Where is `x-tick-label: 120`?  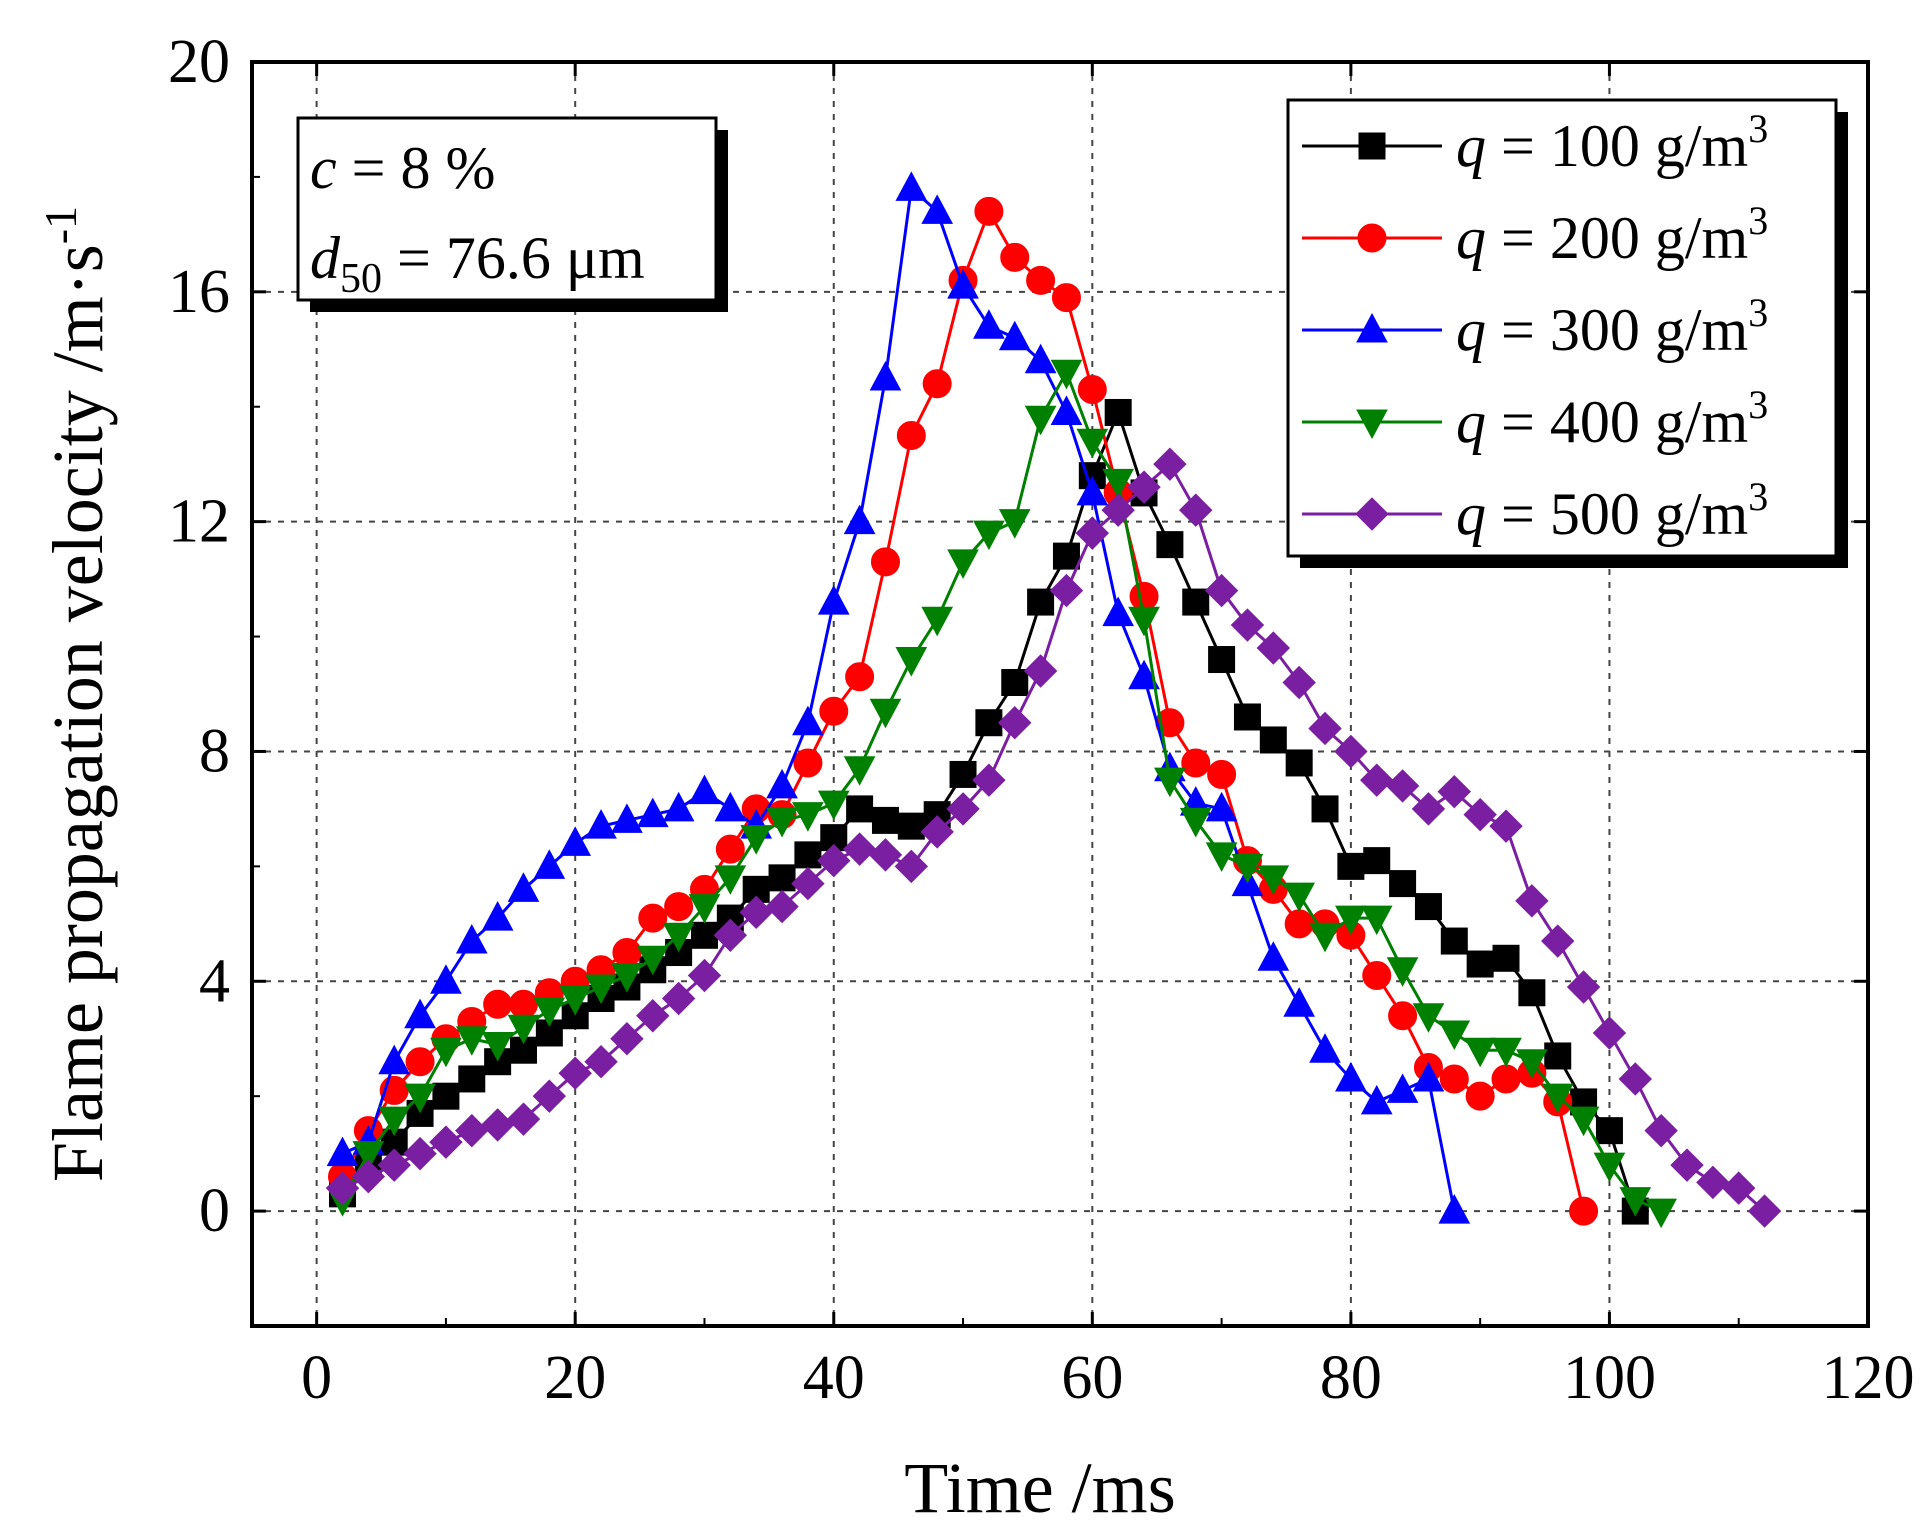
x-tick-label: 120 is located at coordinates (1868, 1378).